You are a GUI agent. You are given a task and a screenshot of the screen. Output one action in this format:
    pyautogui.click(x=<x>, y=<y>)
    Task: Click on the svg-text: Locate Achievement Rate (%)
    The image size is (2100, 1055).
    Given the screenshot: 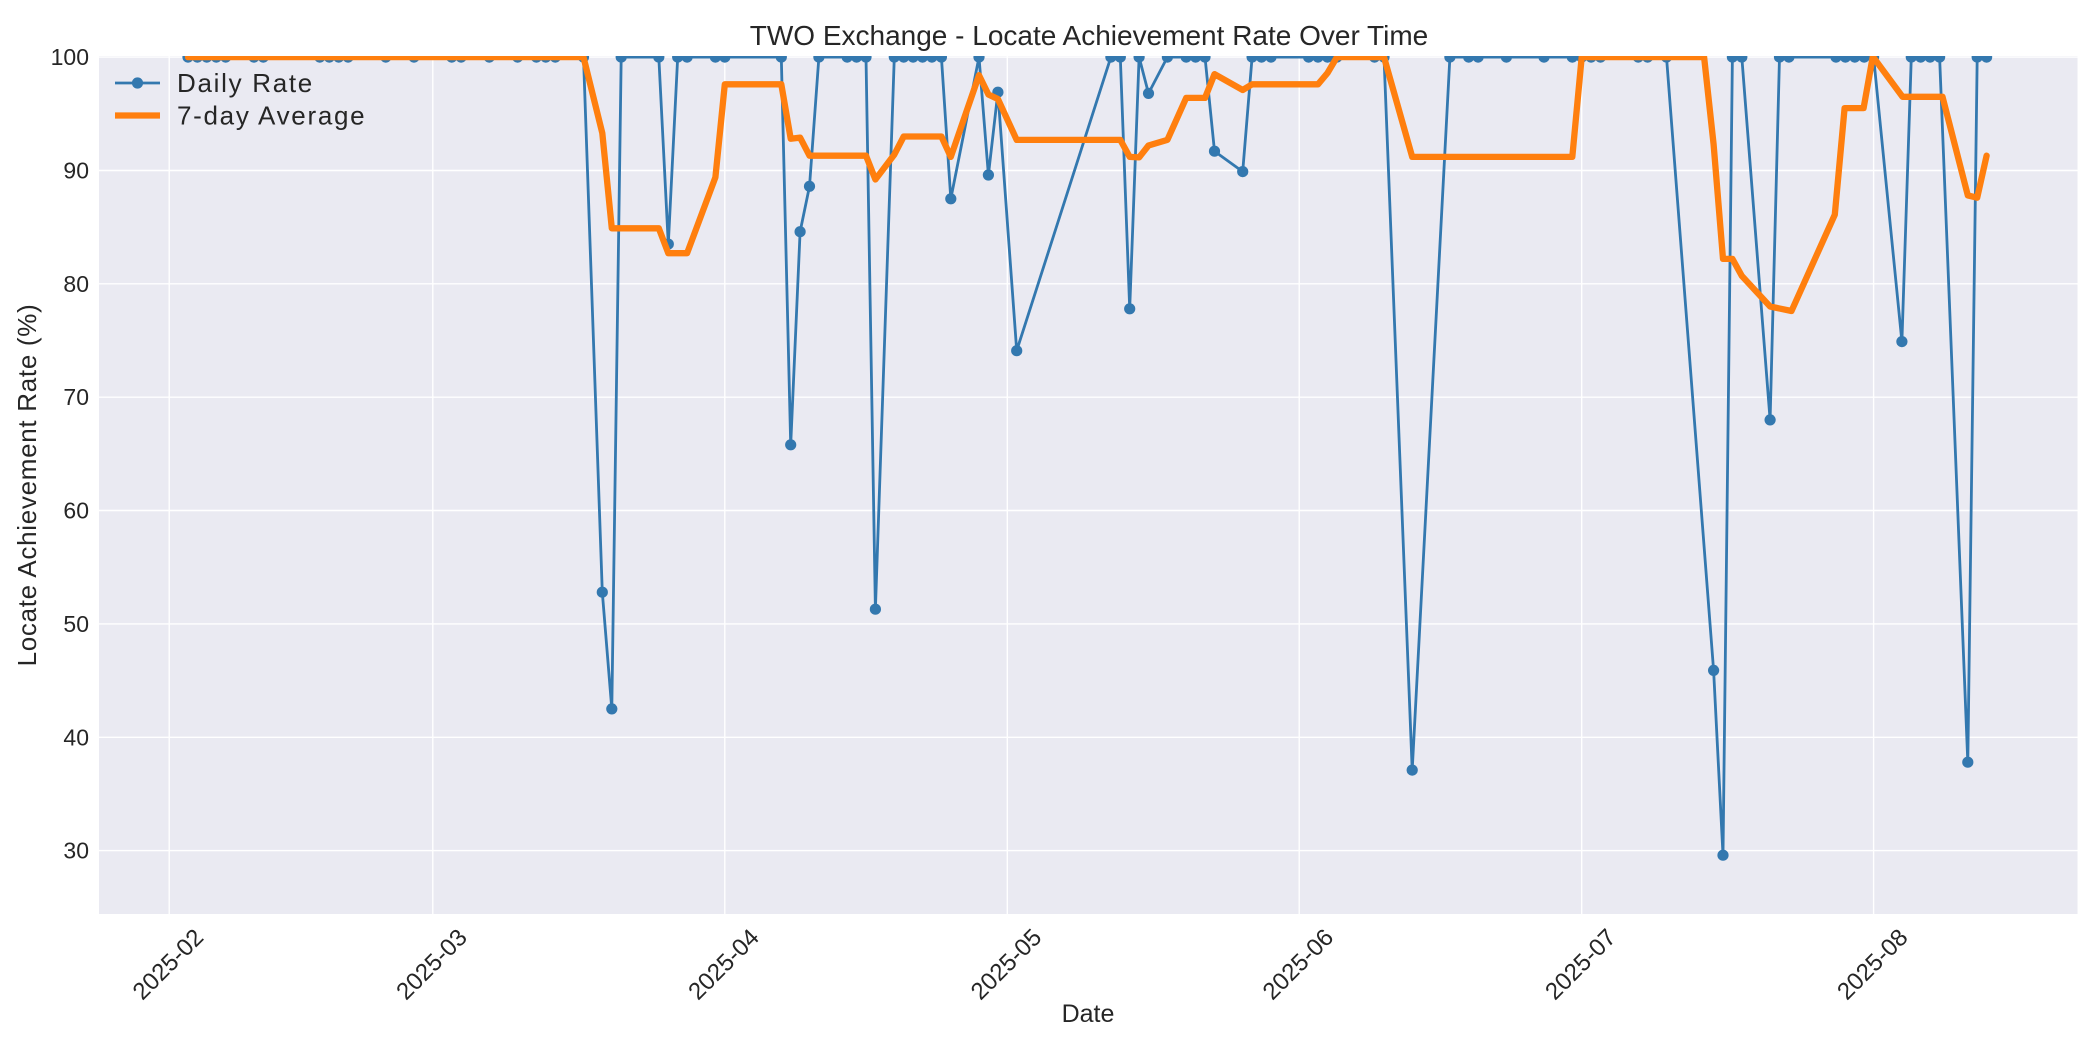 What is the action you would take?
    pyautogui.click(x=27, y=485)
    